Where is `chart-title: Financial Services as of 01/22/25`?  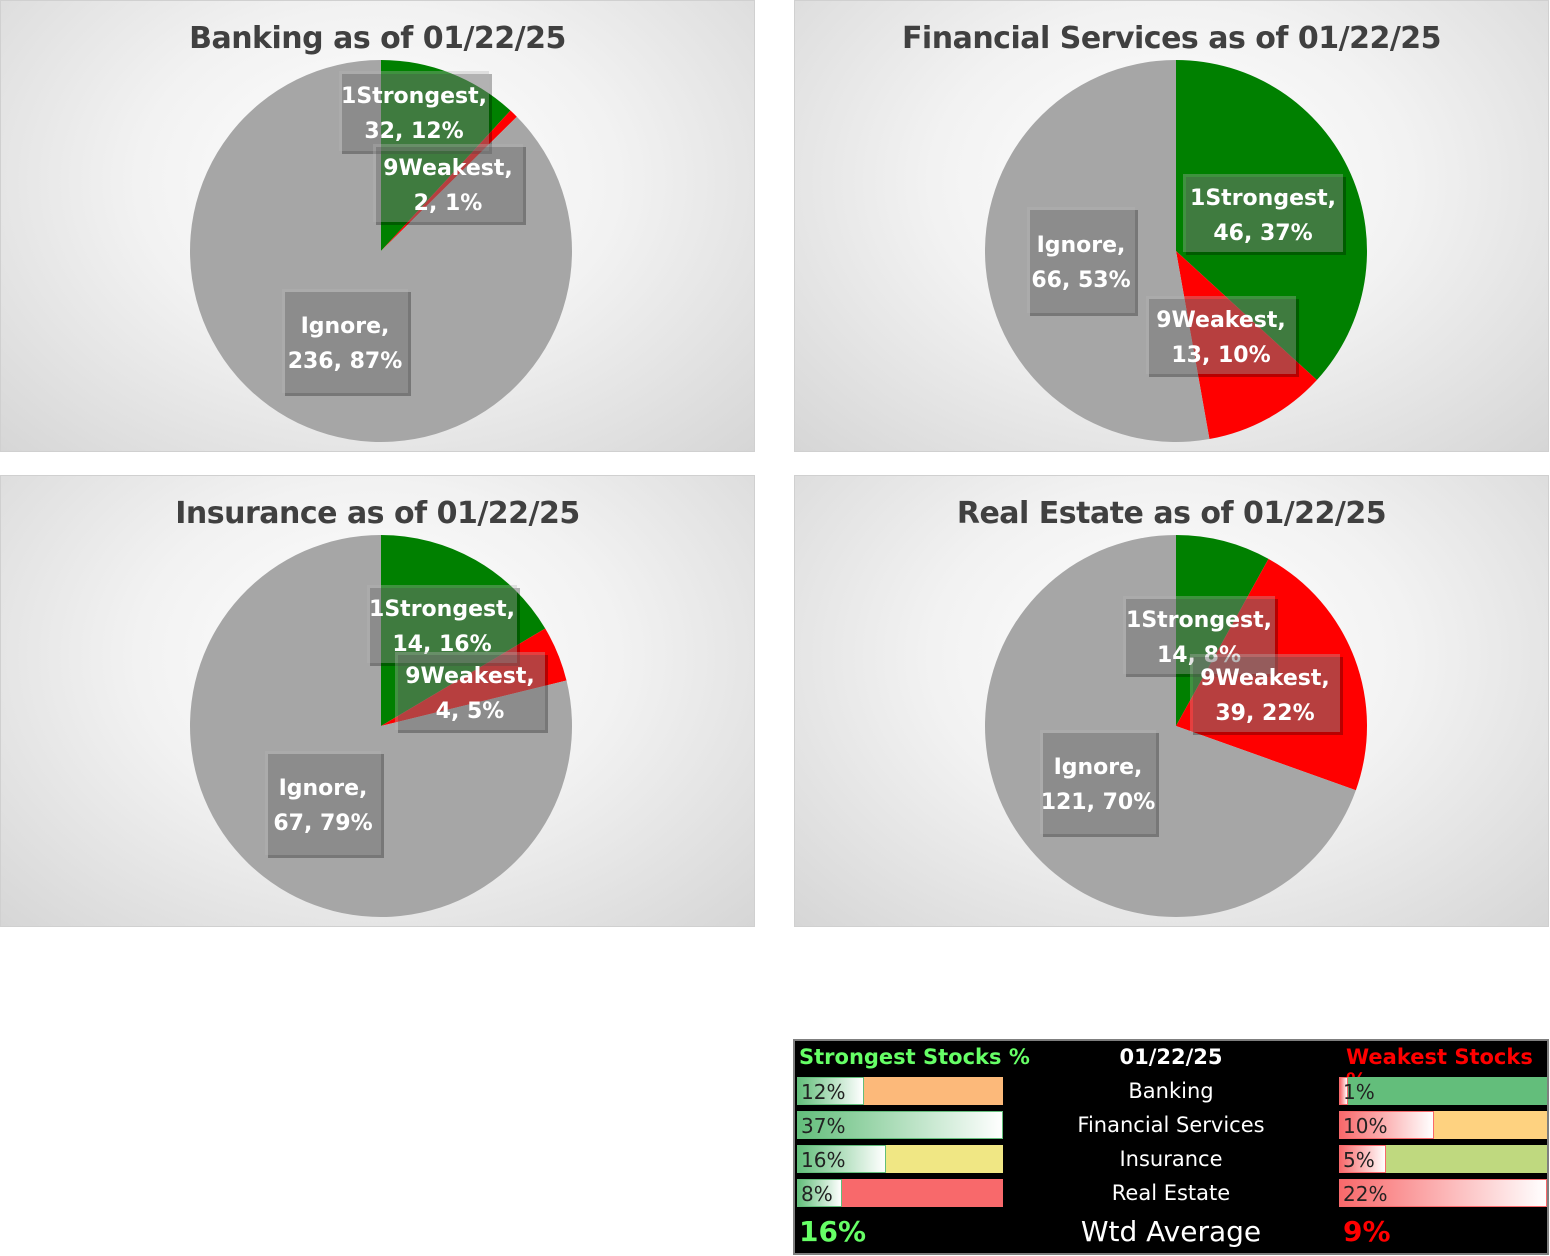 chart-title: Financial Services as of 01/22/25 is located at coordinates (1171, 38).